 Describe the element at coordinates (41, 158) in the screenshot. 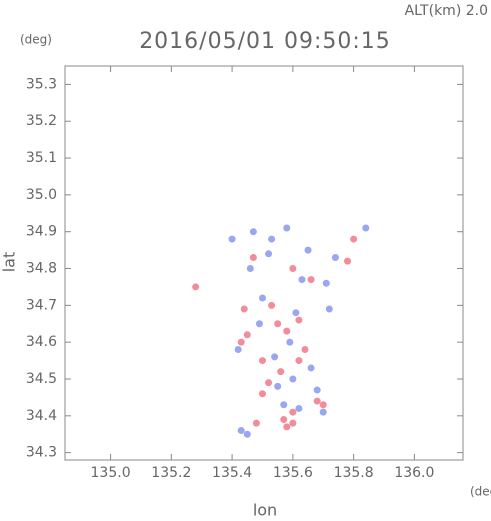

I see `y-tick-label: 35.1` at that location.